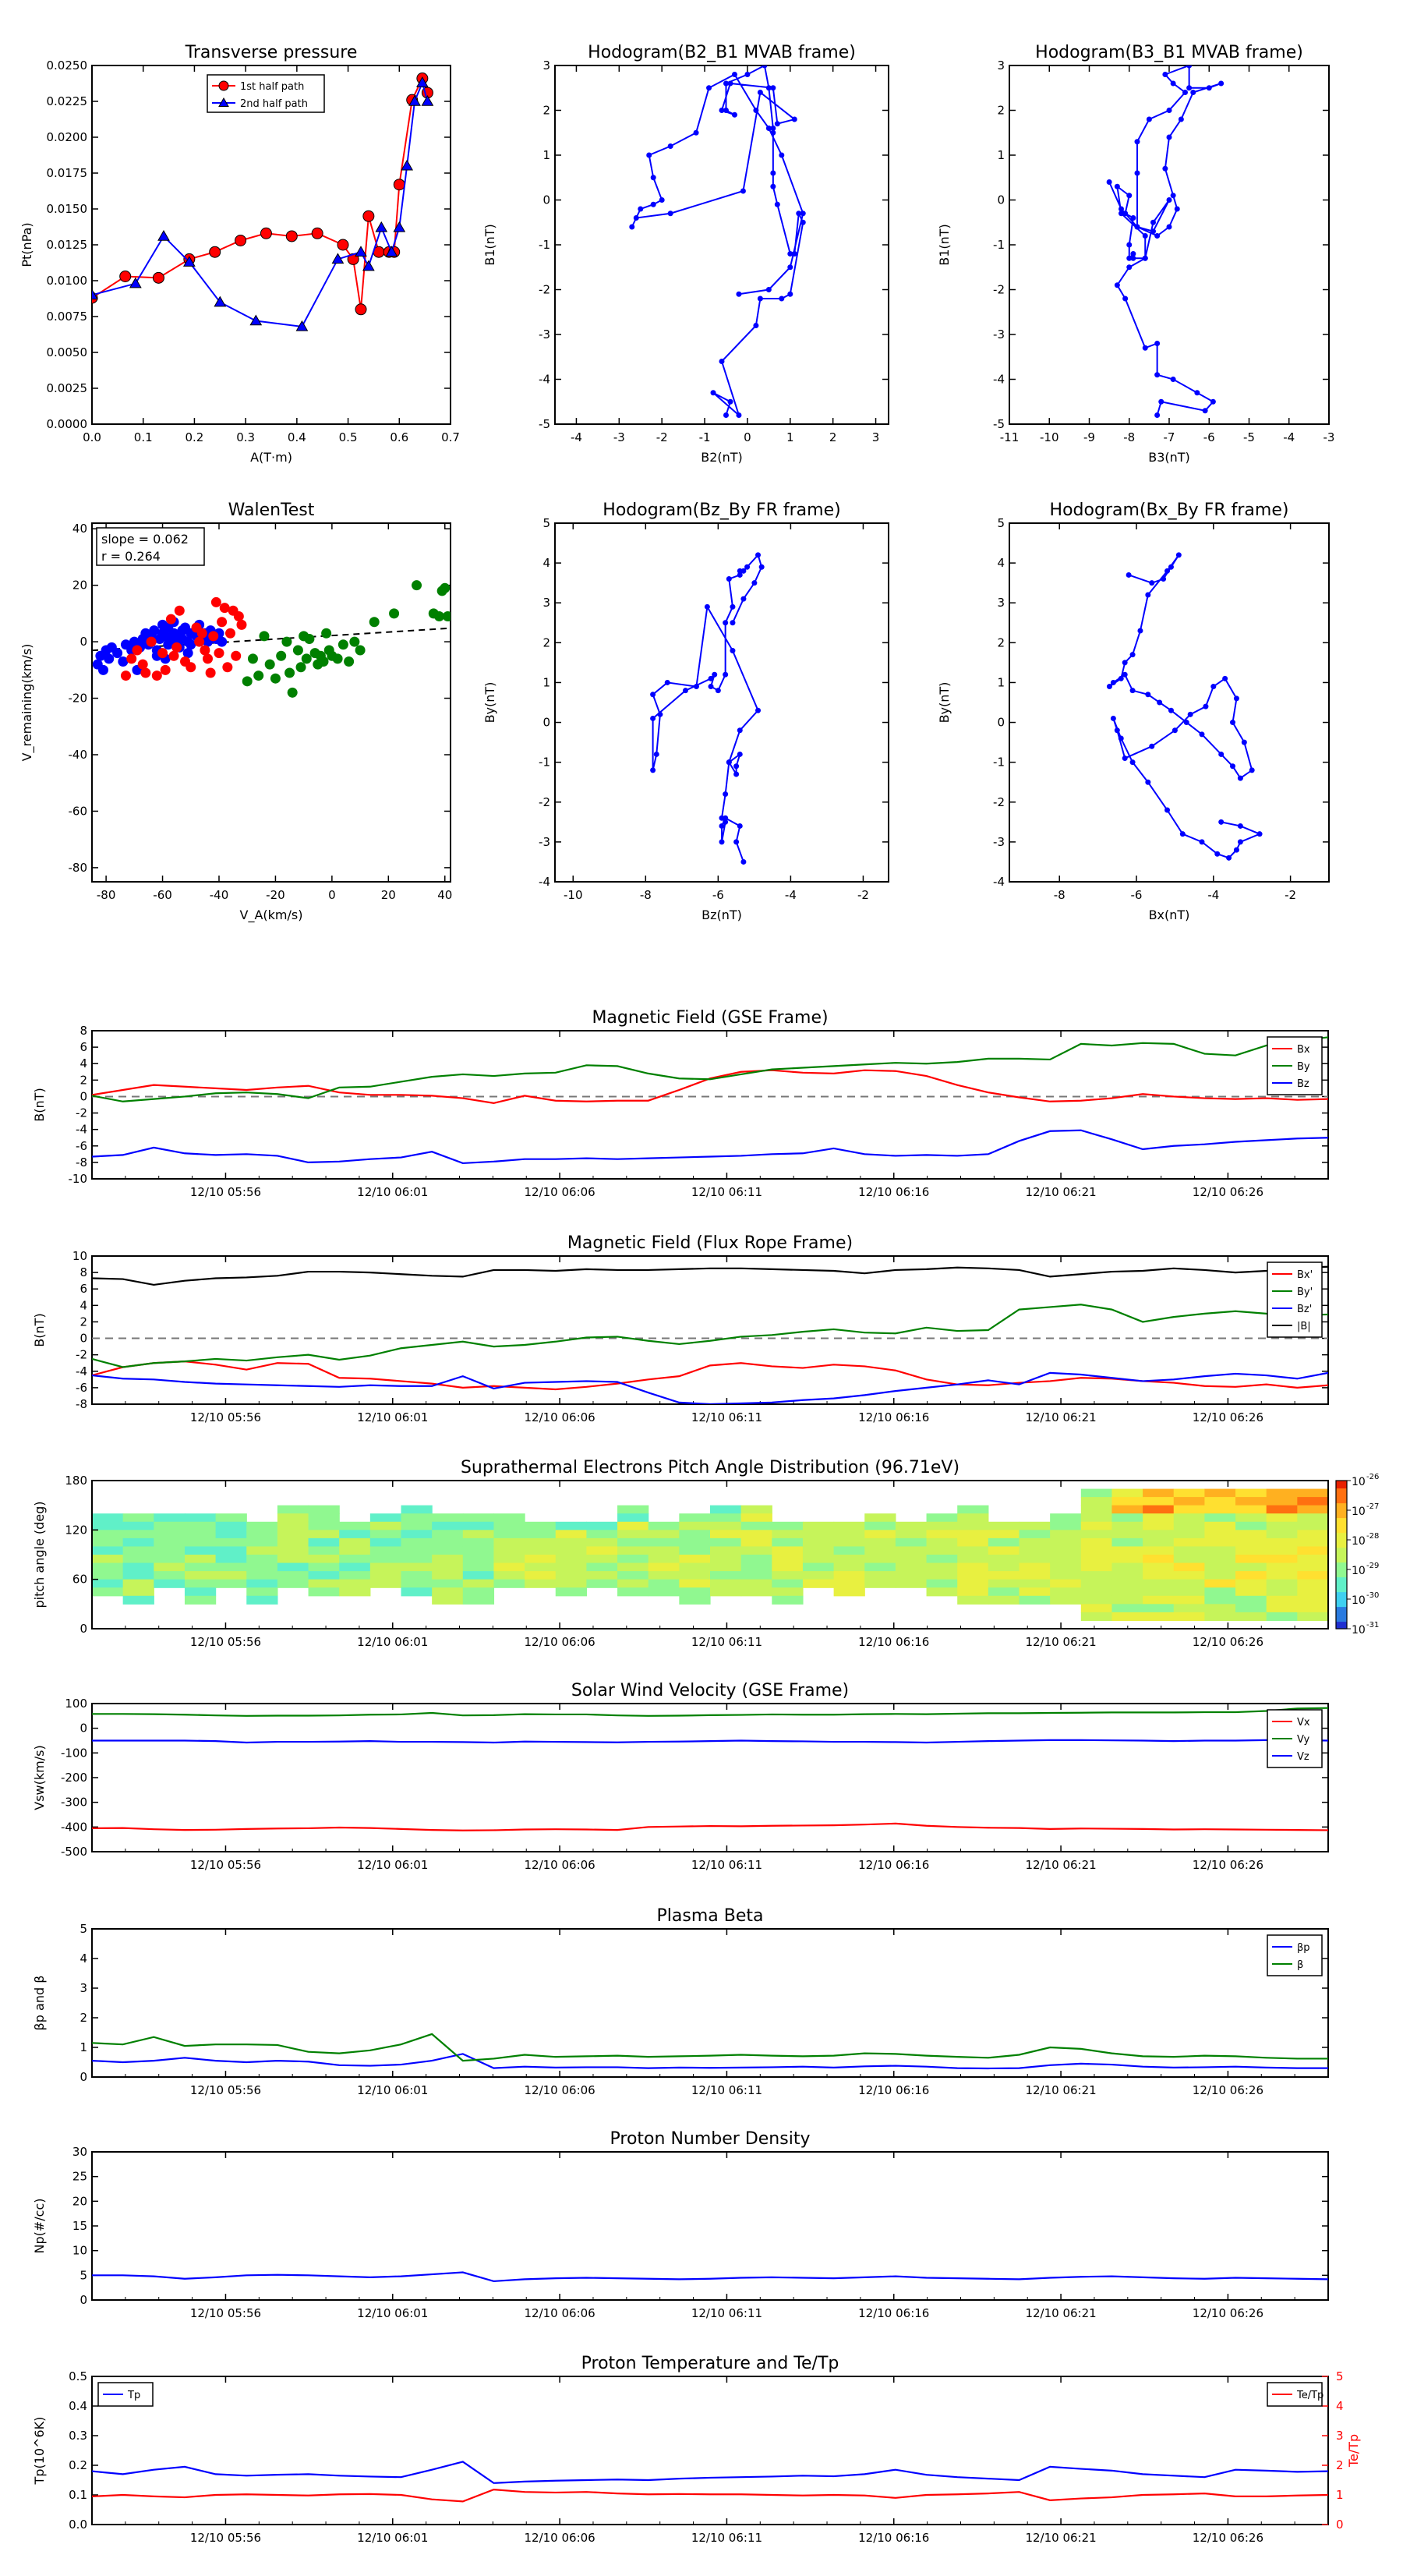 Image resolution: width=1403 pixels, height=2576 pixels. I want to click on y-tick-label: 10, so click(79, 2251).